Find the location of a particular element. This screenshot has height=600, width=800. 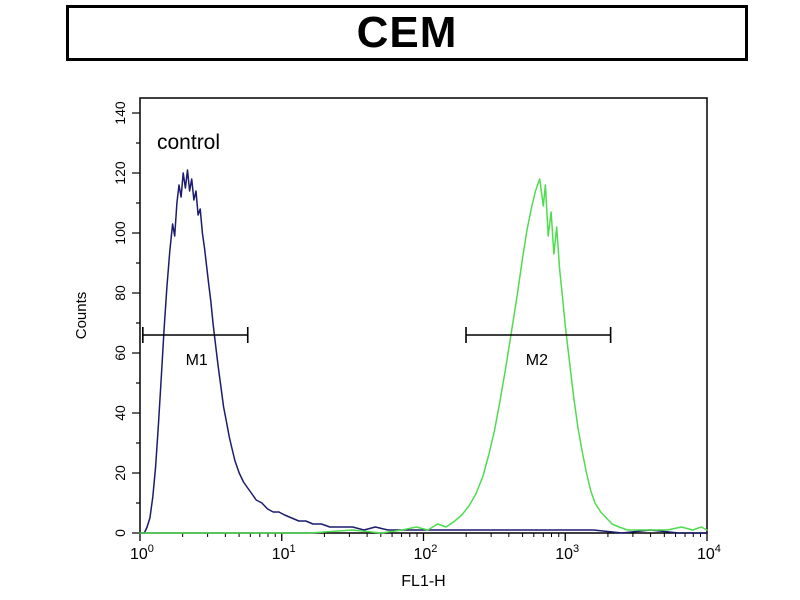

title-box: CEM is located at coordinates (407, 33).